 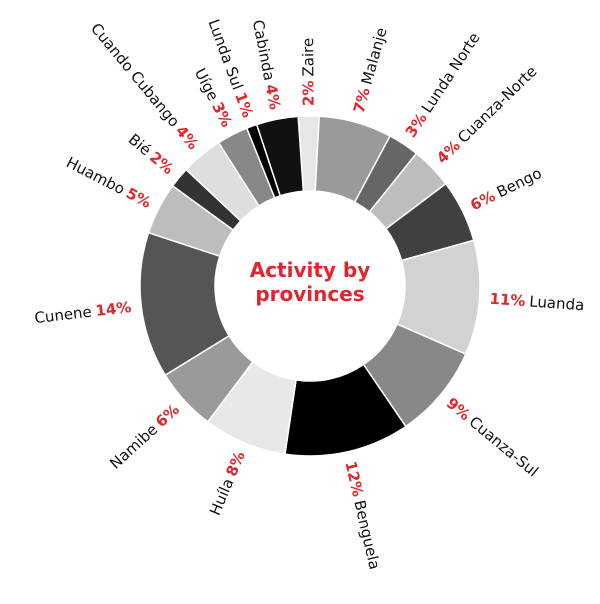 I want to click on segment-label: Namibe6%, so click(x=144, y=436).